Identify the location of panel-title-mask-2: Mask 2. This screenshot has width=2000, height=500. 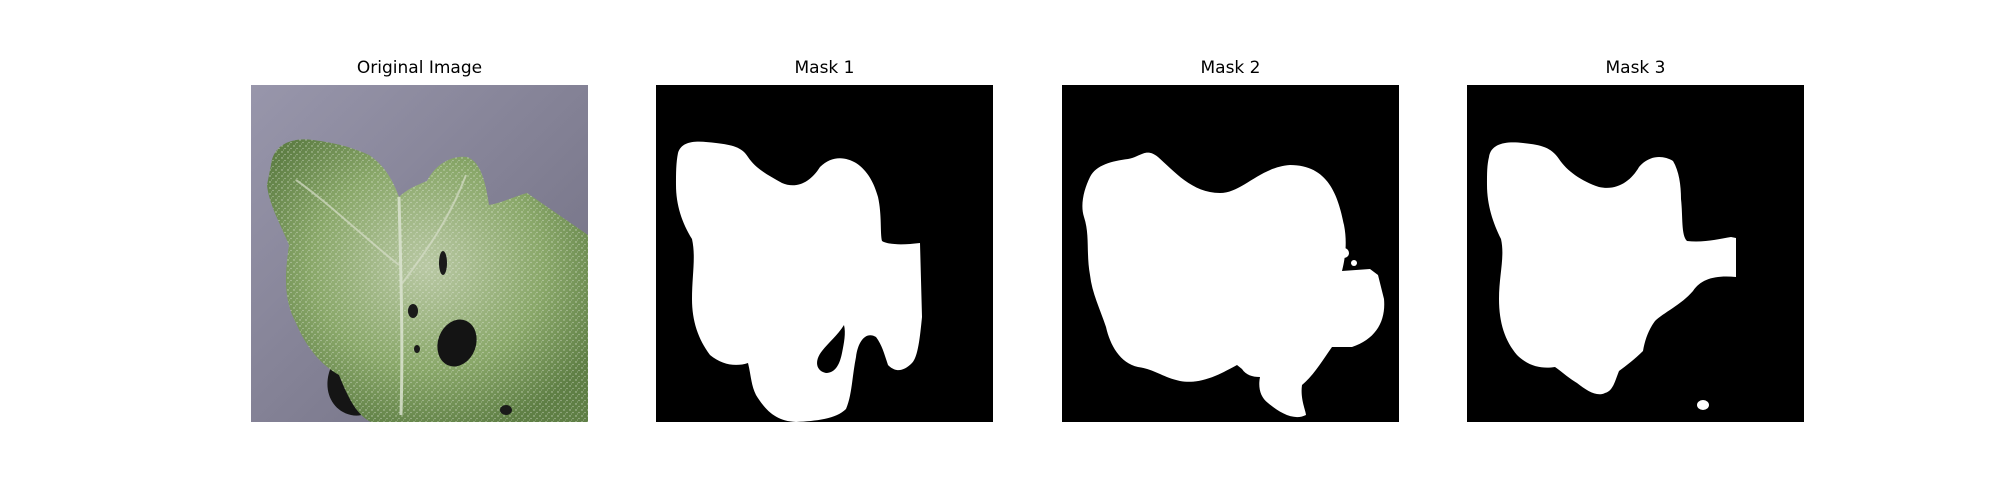
(1230, 68).